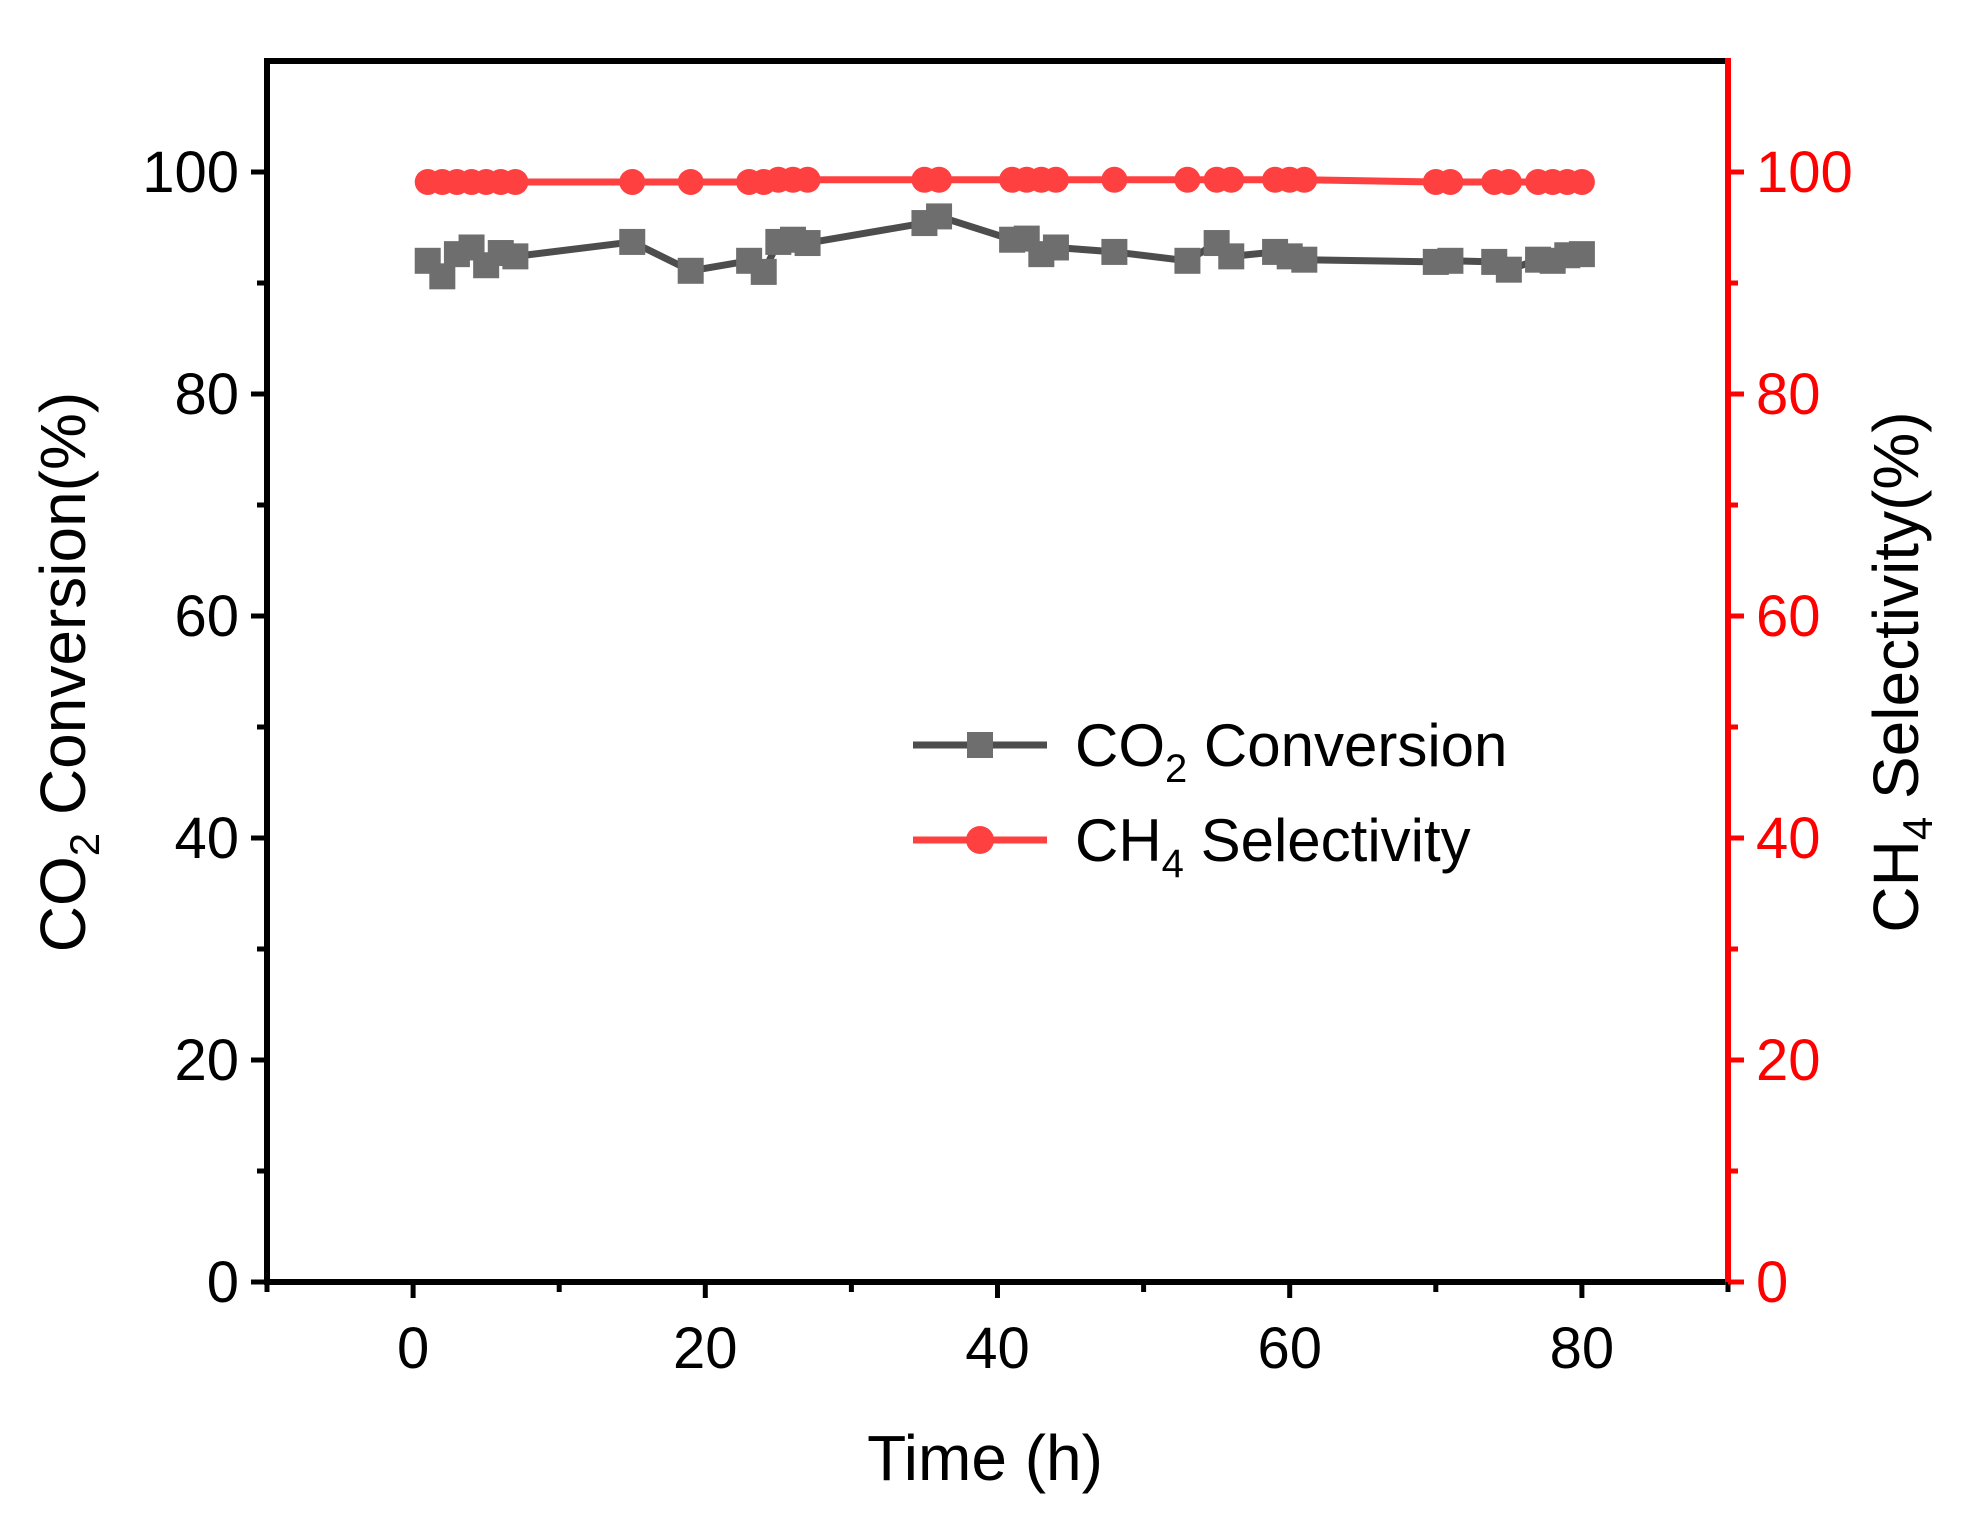 This screenshot has height=1519, width=1986. What do you see at coordinates (980, 745) in the screenshot?
I see `legend-marker-square` at bounding box center [980, 745].